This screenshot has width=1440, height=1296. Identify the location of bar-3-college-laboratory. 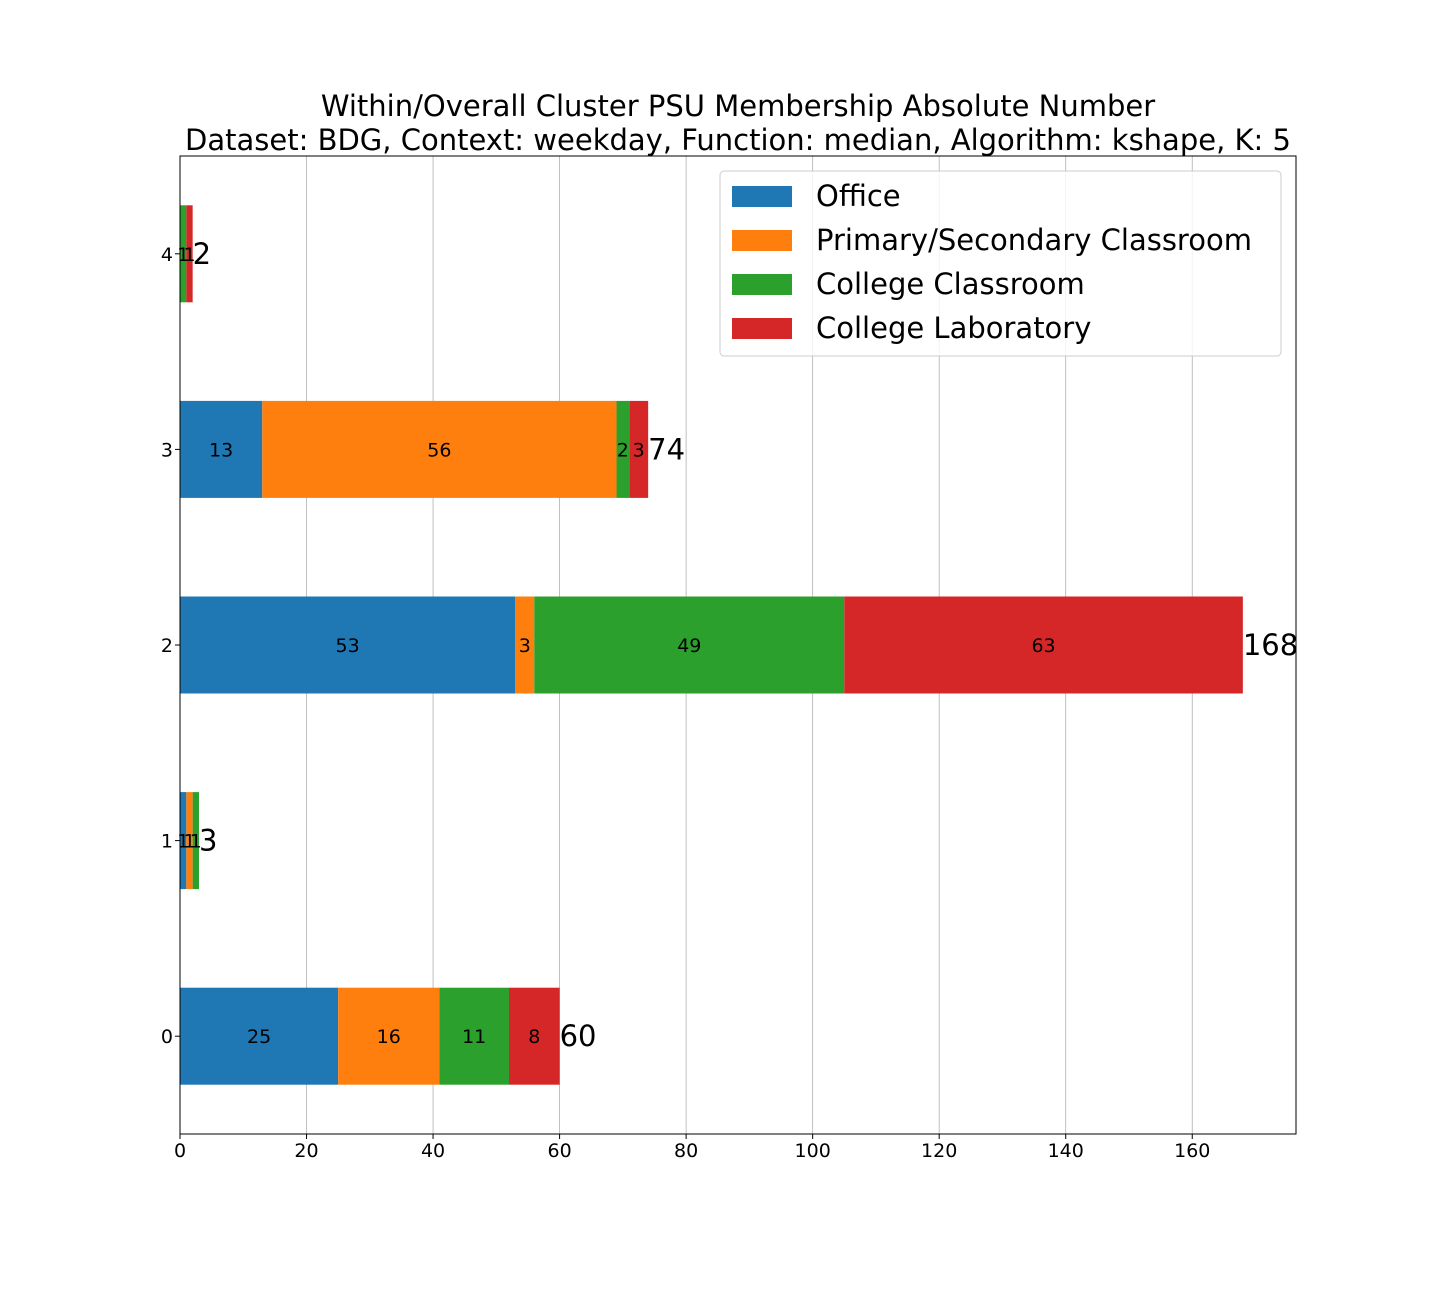
(639, 449).